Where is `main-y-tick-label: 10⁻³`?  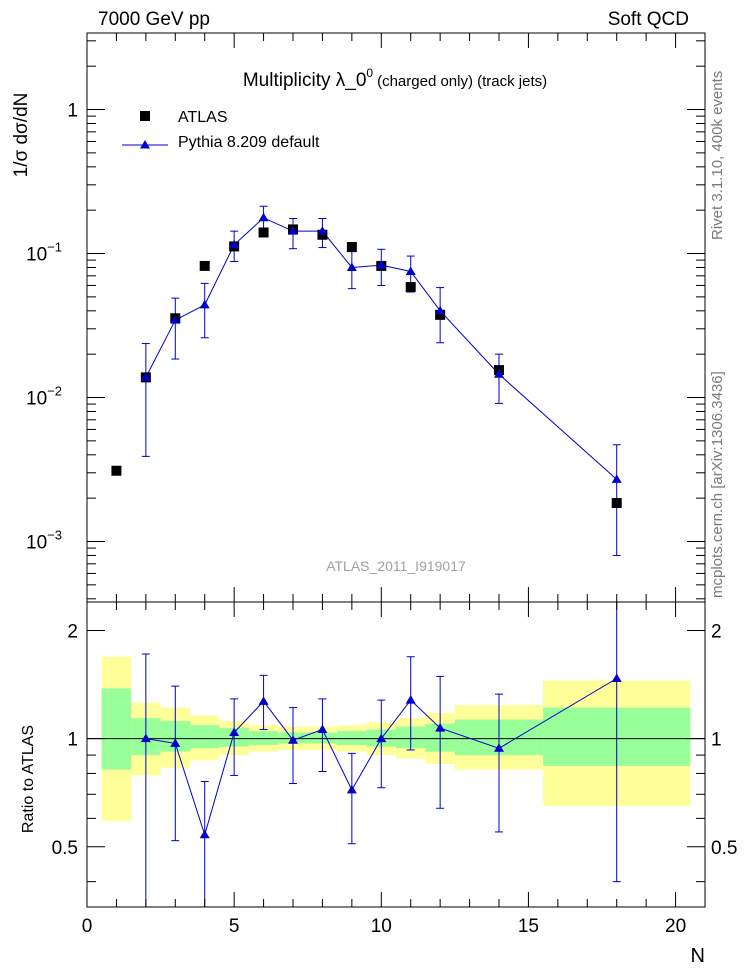
main-y-tick-label: 10⁻³ is located at coordinates (44, 540).